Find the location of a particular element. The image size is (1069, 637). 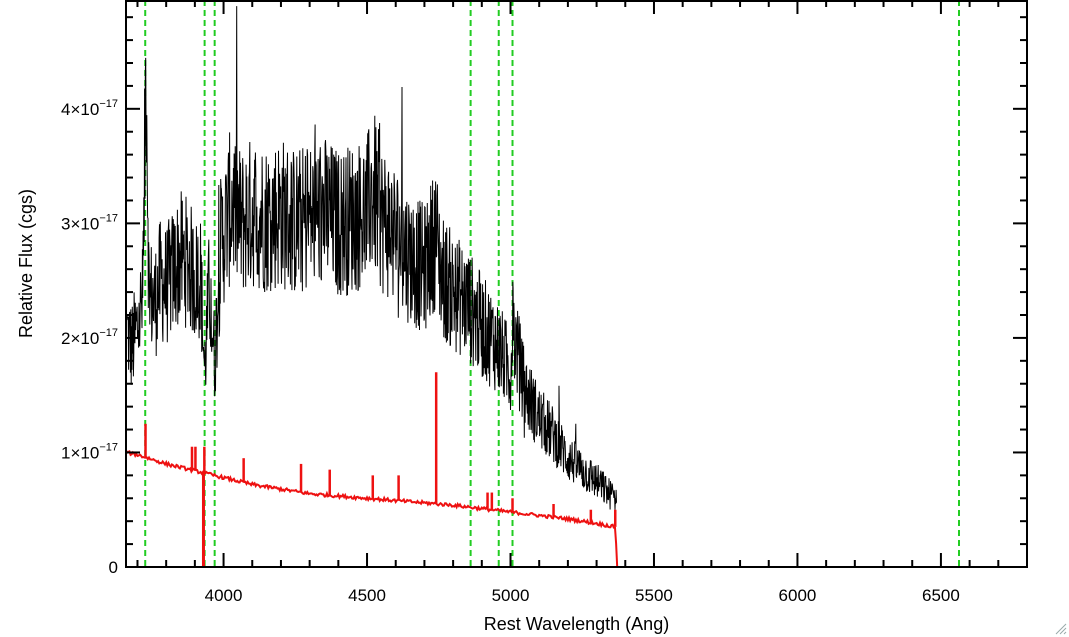

y-tick-label: 1×10⁻¹⁷ is located at coordinates (89, 451).